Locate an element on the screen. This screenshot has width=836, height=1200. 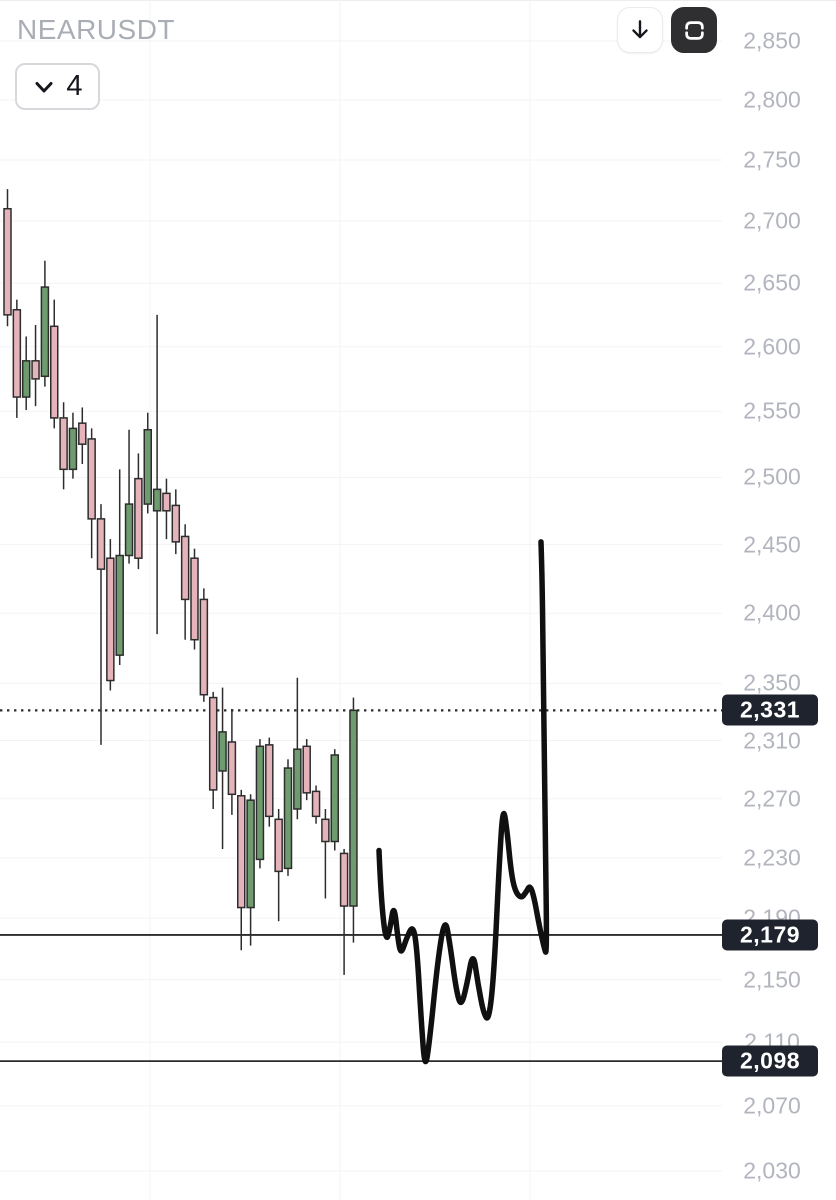
price-axis-scale is located at coordinates (779, 600).